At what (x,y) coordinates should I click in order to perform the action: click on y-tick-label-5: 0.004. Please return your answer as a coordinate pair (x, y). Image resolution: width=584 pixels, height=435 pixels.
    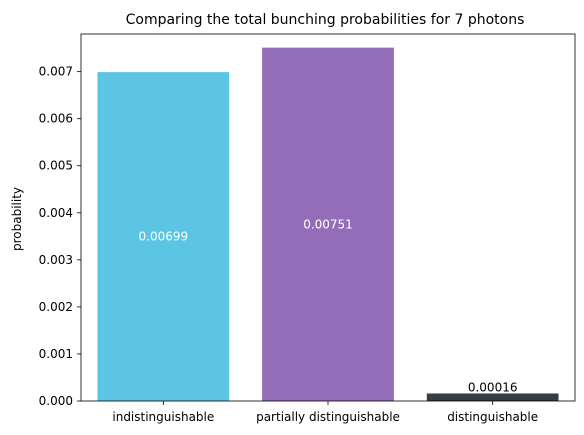
    Looking at the image, I should click on (56, 213).